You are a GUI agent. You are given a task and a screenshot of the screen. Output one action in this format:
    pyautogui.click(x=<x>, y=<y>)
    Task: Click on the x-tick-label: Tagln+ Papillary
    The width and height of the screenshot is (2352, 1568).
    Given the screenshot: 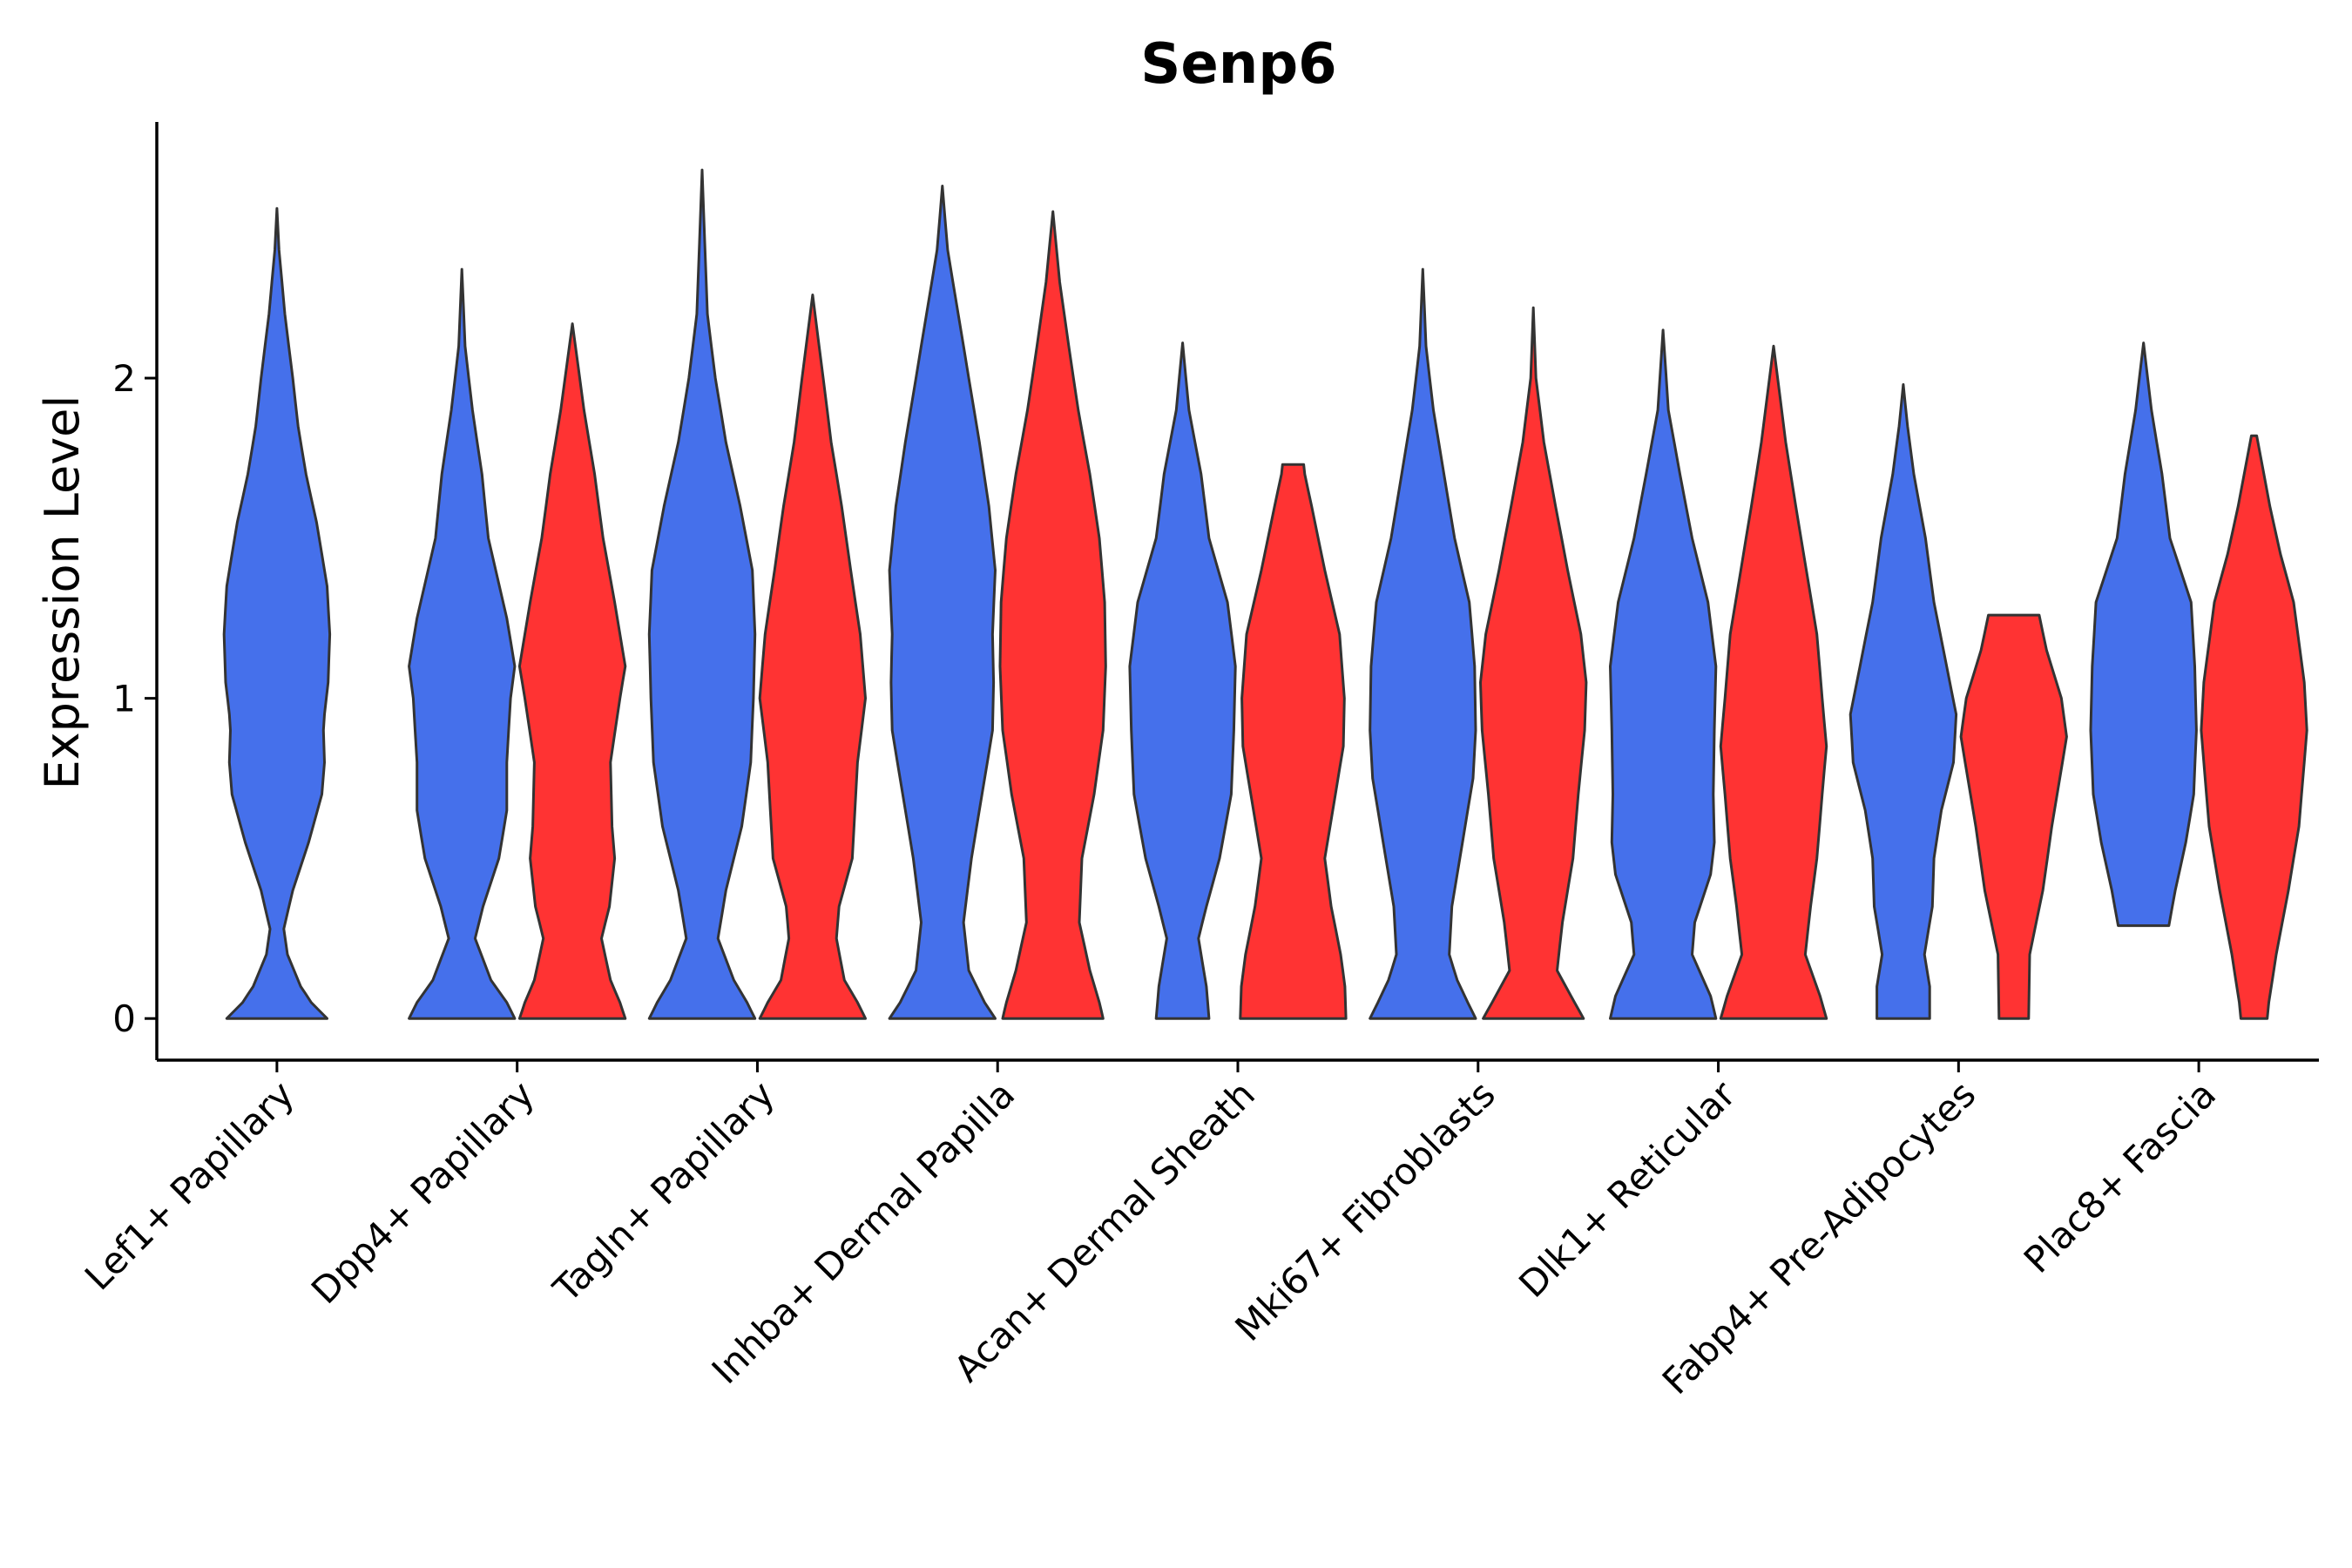 What is the action you would take?
    pyautogui.click(x=663, y=1191)
    